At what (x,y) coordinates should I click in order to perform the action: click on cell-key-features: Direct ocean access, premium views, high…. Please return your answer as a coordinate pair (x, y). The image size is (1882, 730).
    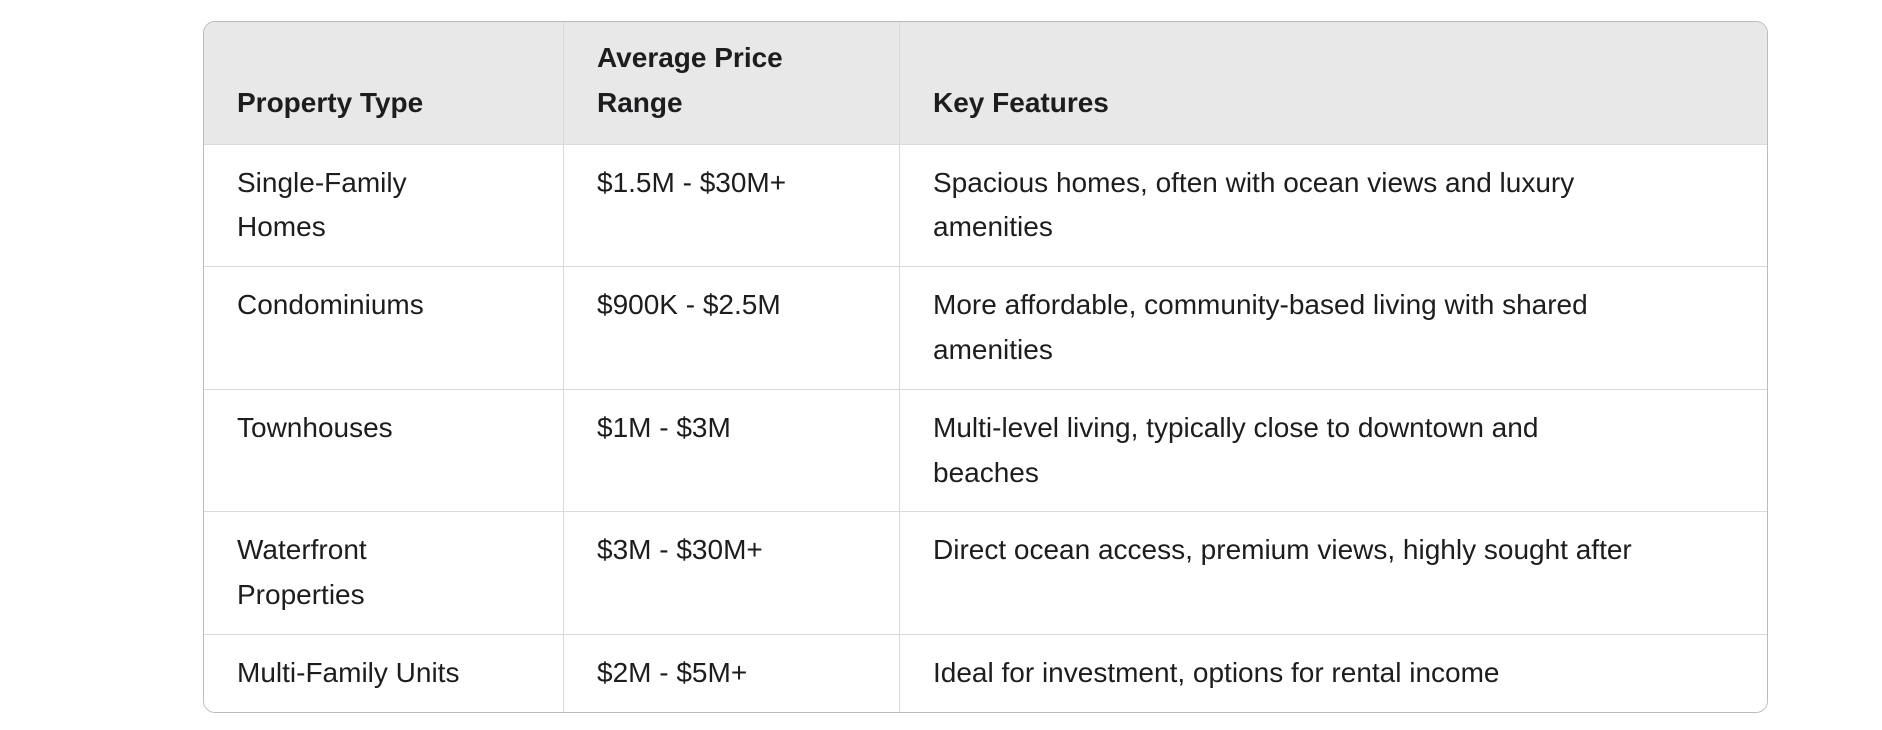
    Looking at the image, I should click on (1333, 572).